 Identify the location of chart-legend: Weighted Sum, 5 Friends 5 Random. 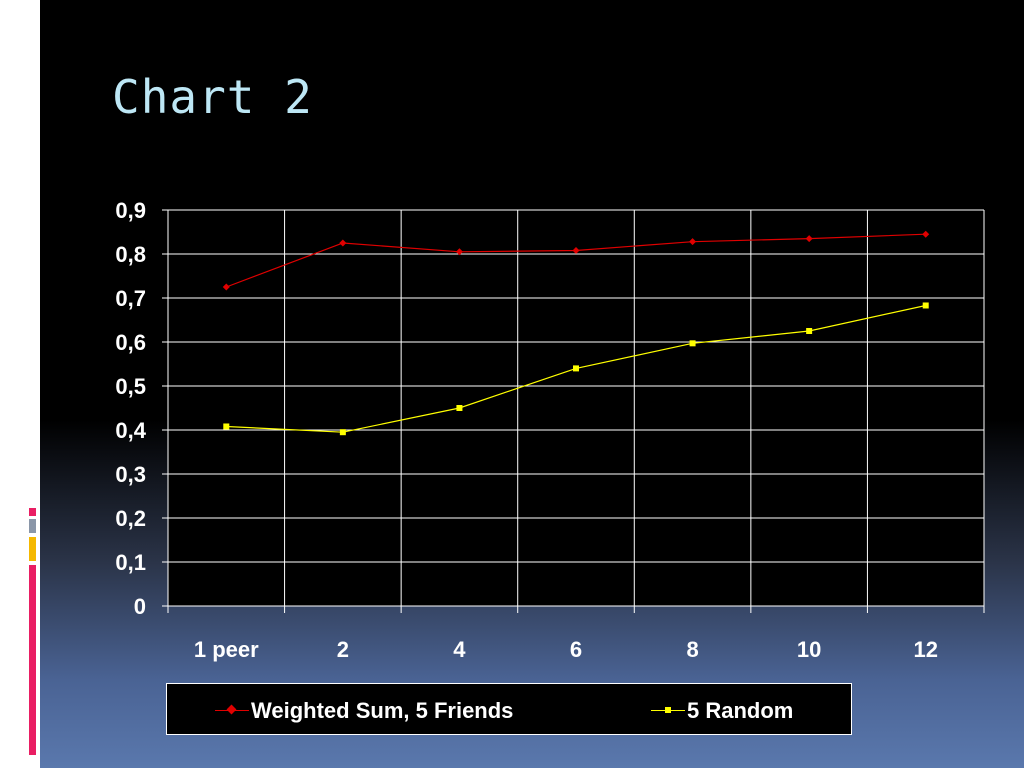
(509, 709).